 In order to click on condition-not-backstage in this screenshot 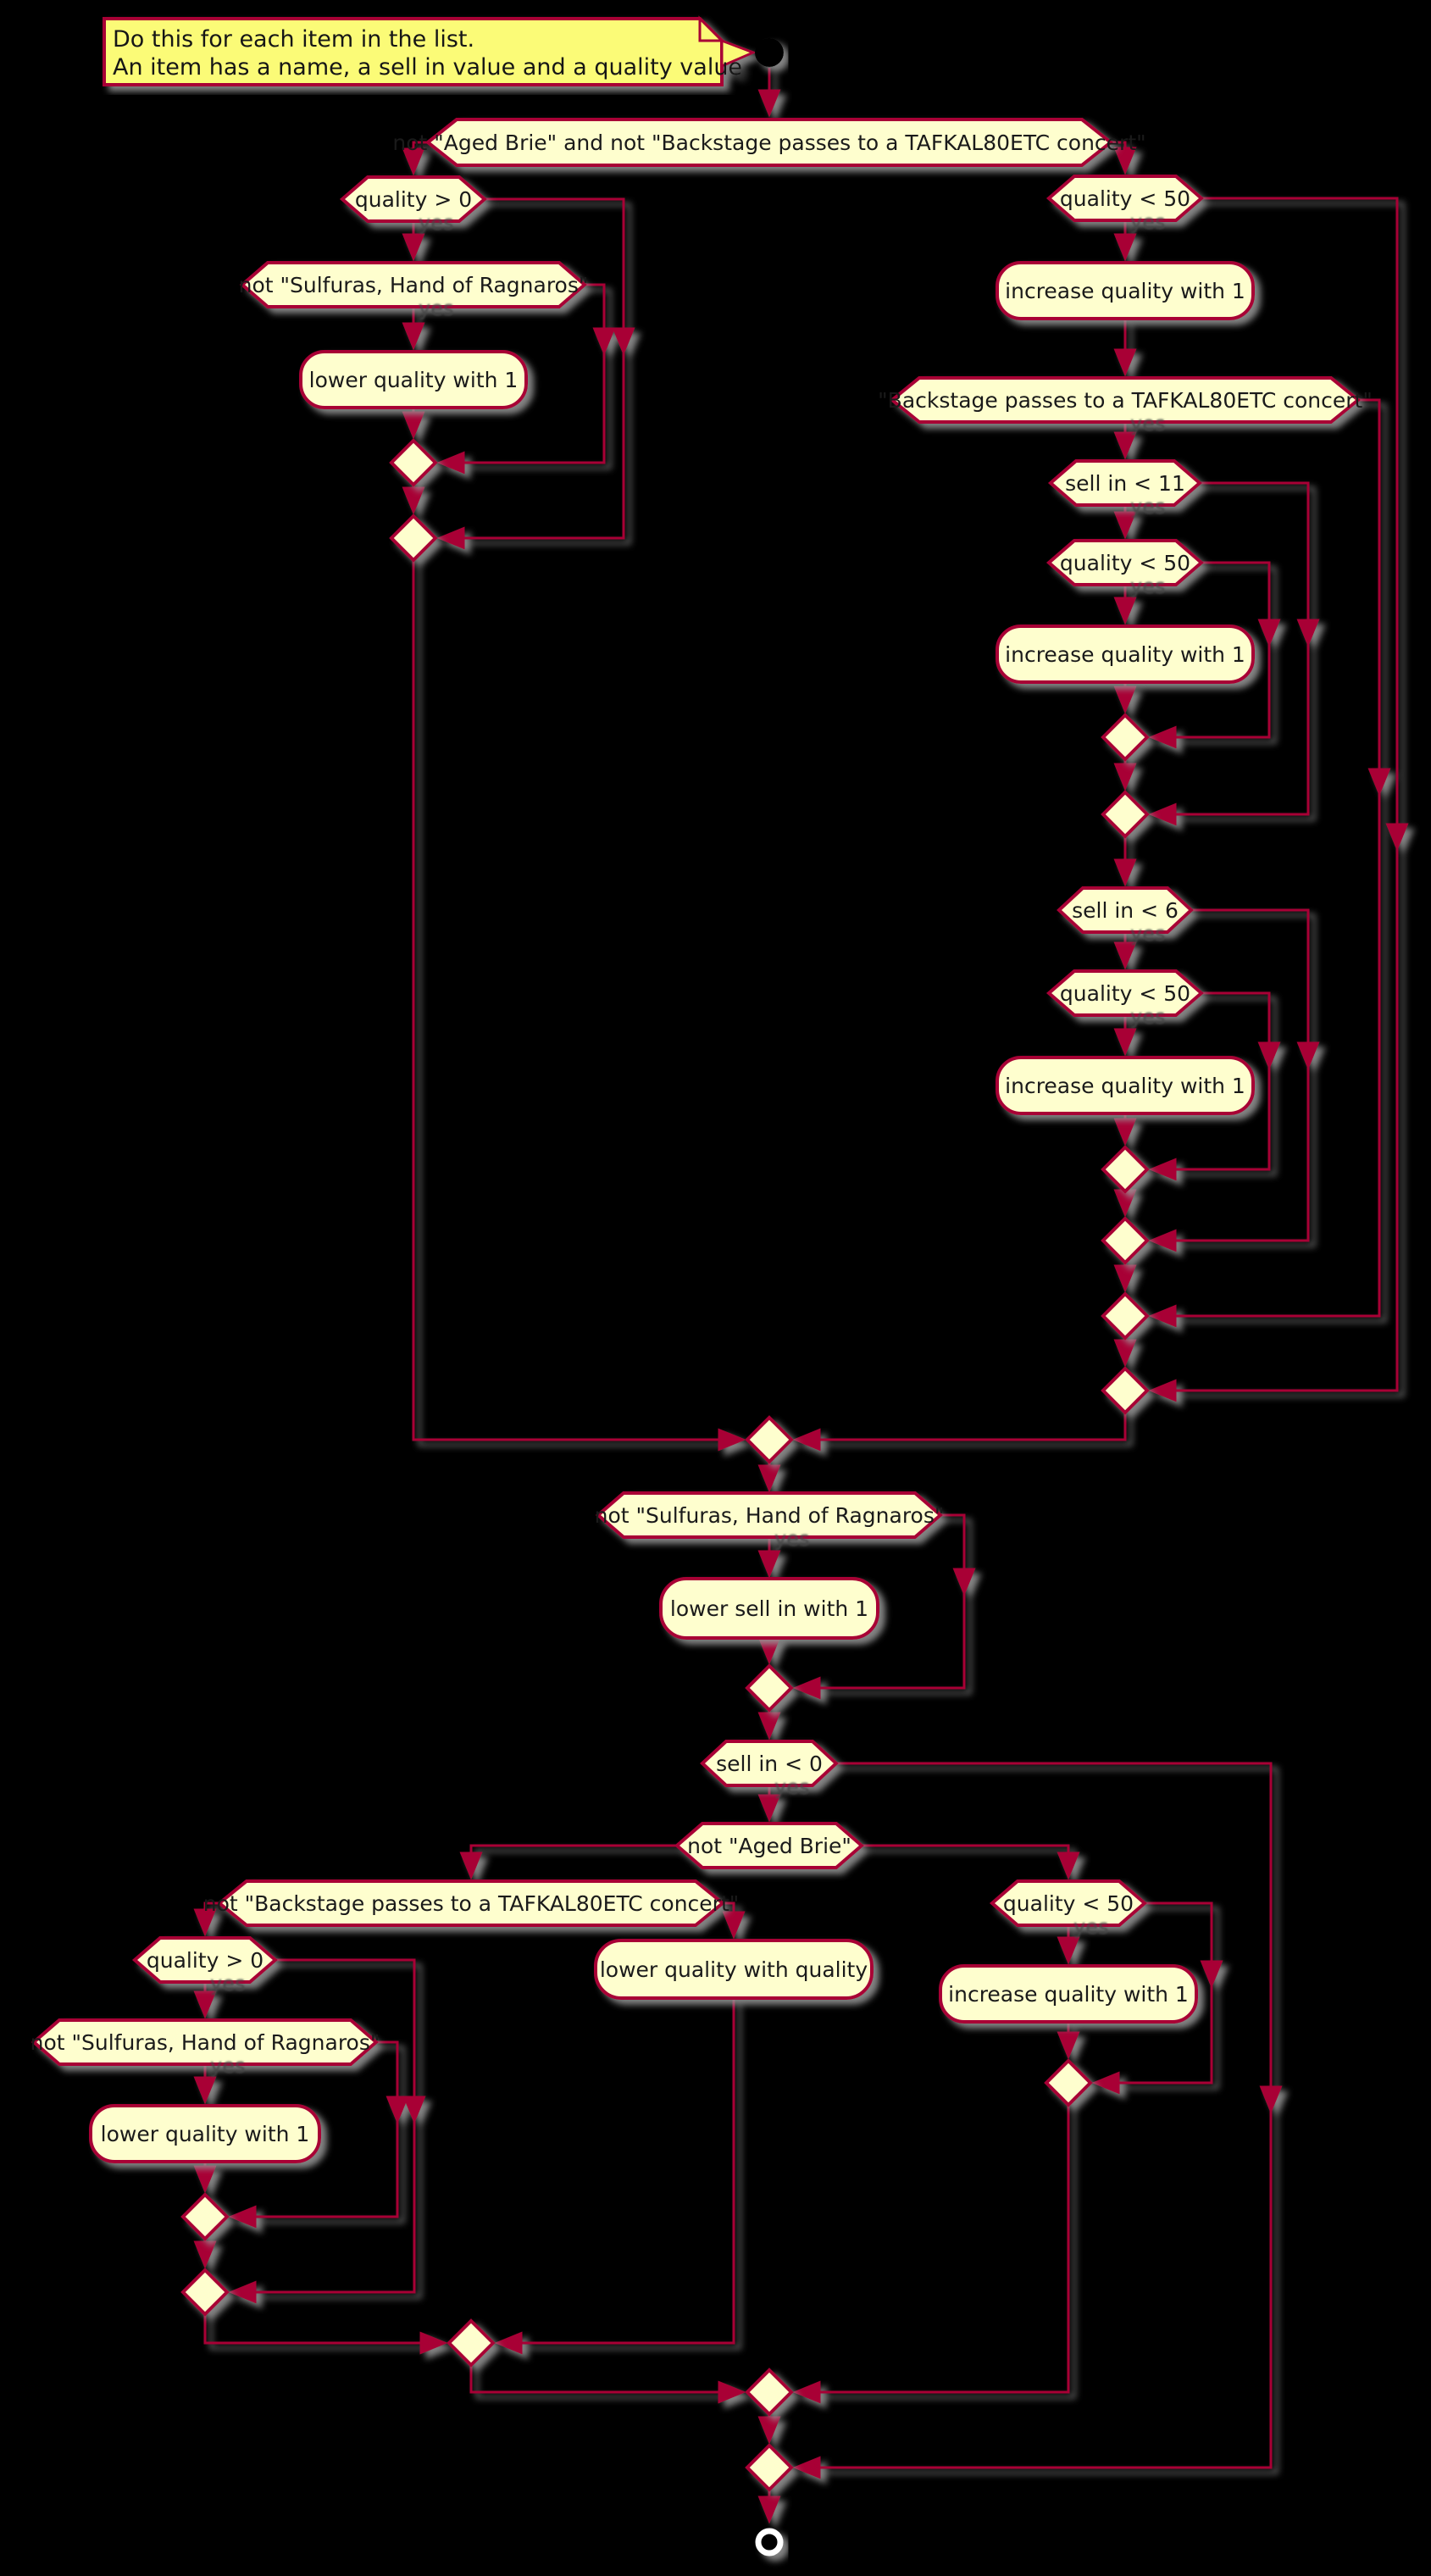, I will do `click(471, 1903)`.